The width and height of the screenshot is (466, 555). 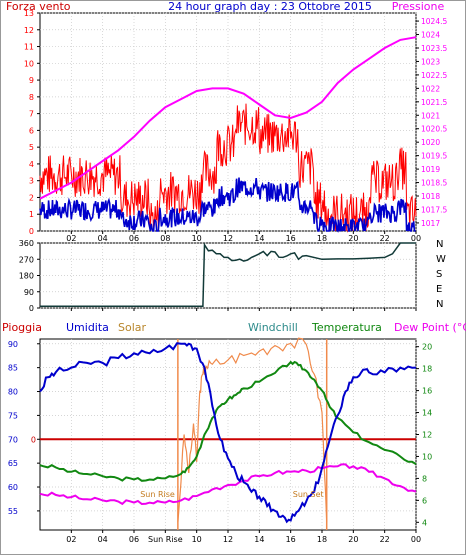 I want to click on compass-label: S, so click(x=439, y=274).